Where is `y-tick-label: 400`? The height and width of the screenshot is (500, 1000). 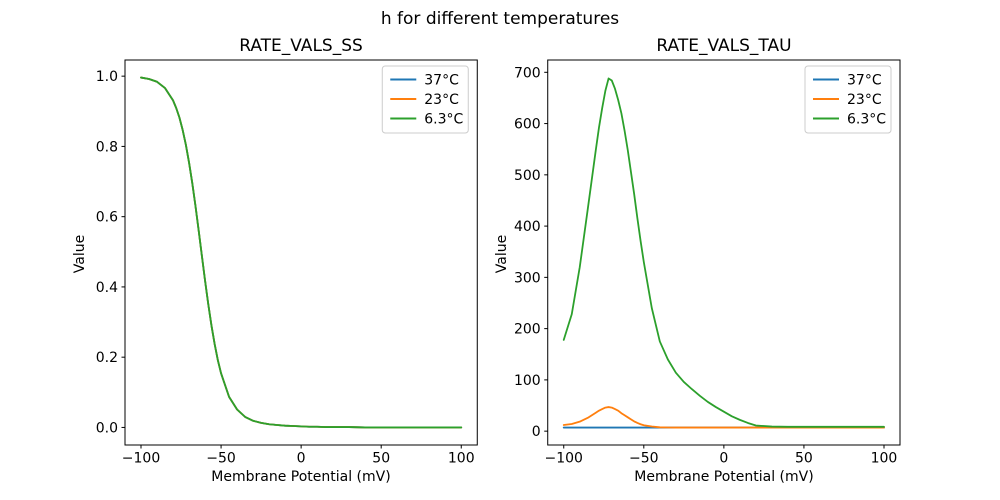 y-tick-label: 400 is located at coordinates (527, 227).